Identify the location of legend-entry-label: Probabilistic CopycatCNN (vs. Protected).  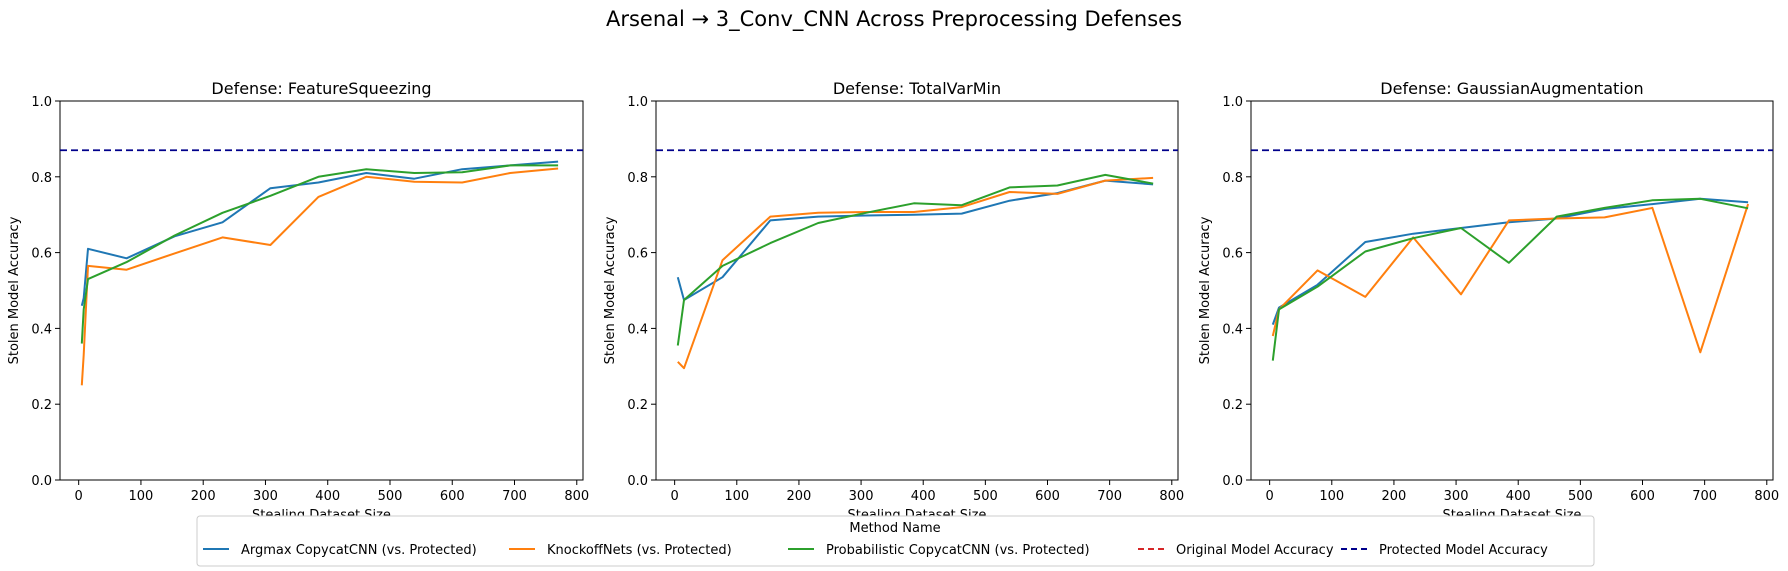
(958, 550).